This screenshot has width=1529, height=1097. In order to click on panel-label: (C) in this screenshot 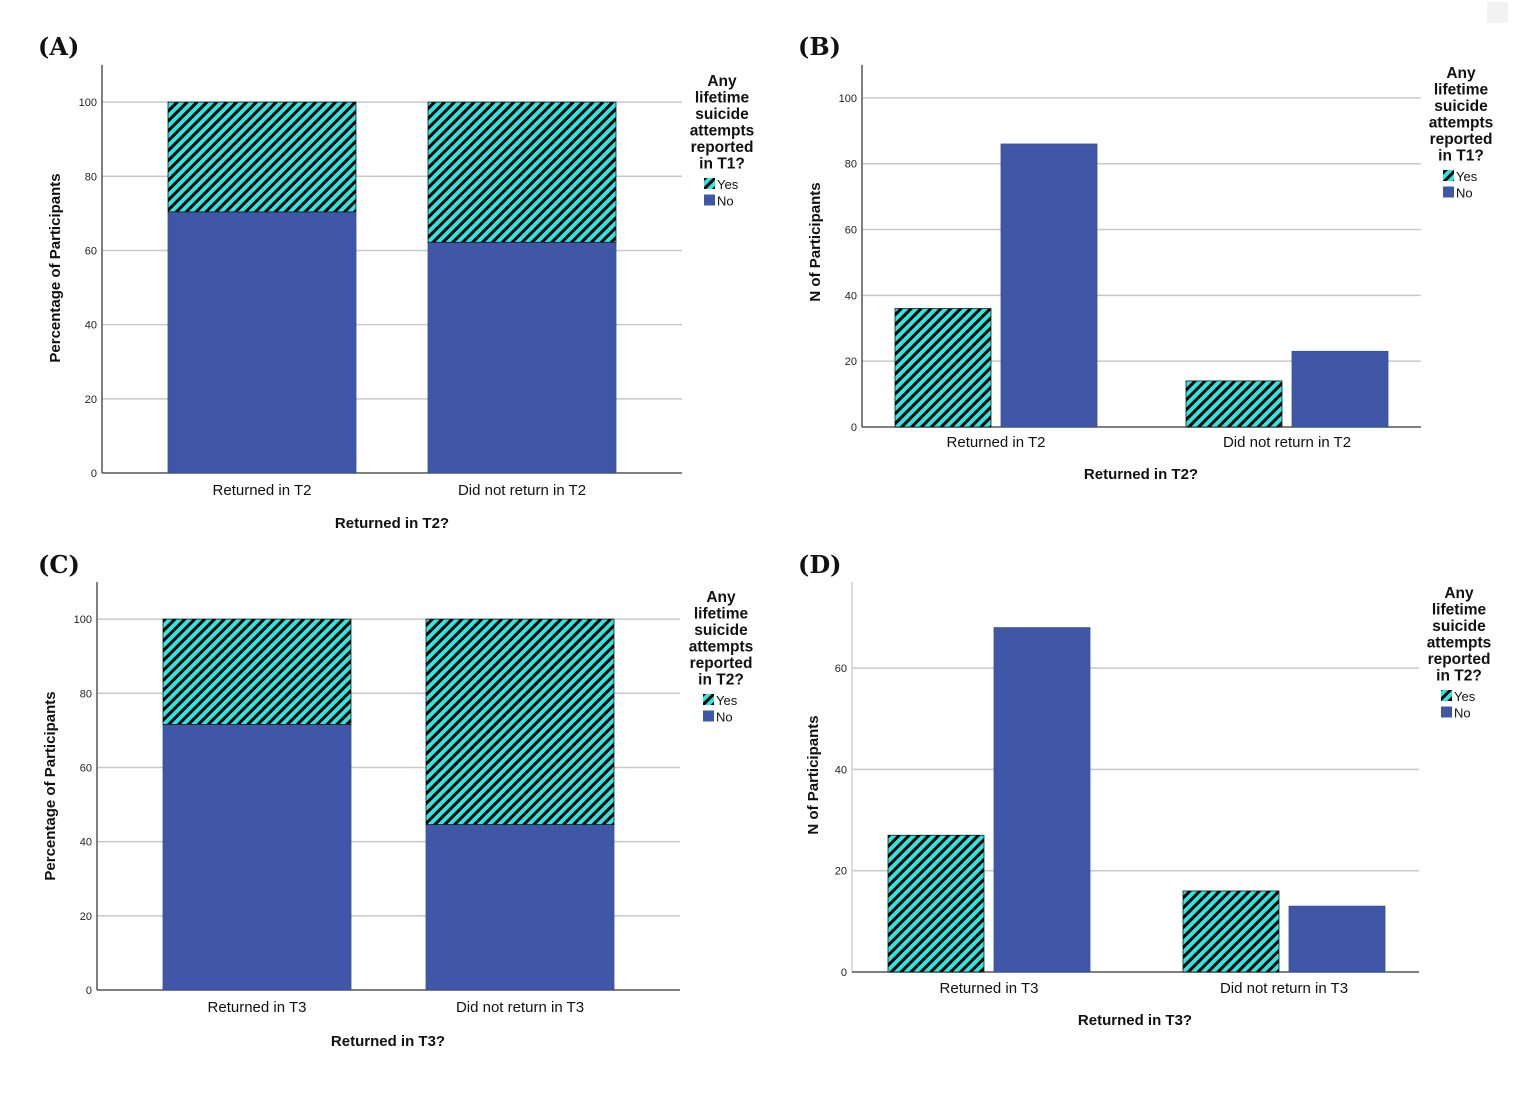, I will do `click(59, 564)`.